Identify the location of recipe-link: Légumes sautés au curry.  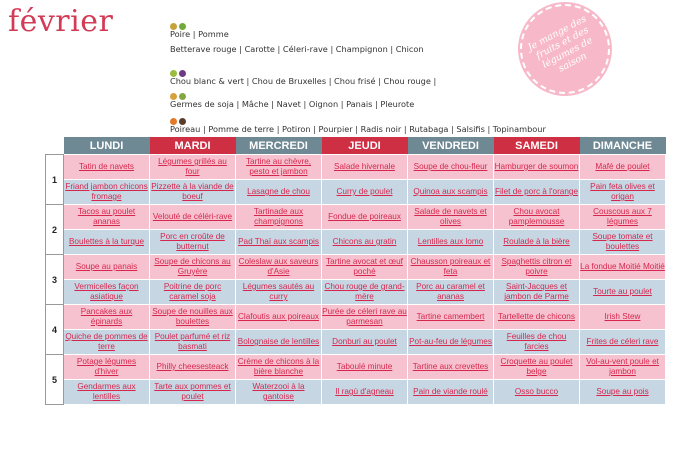
(278, 291).